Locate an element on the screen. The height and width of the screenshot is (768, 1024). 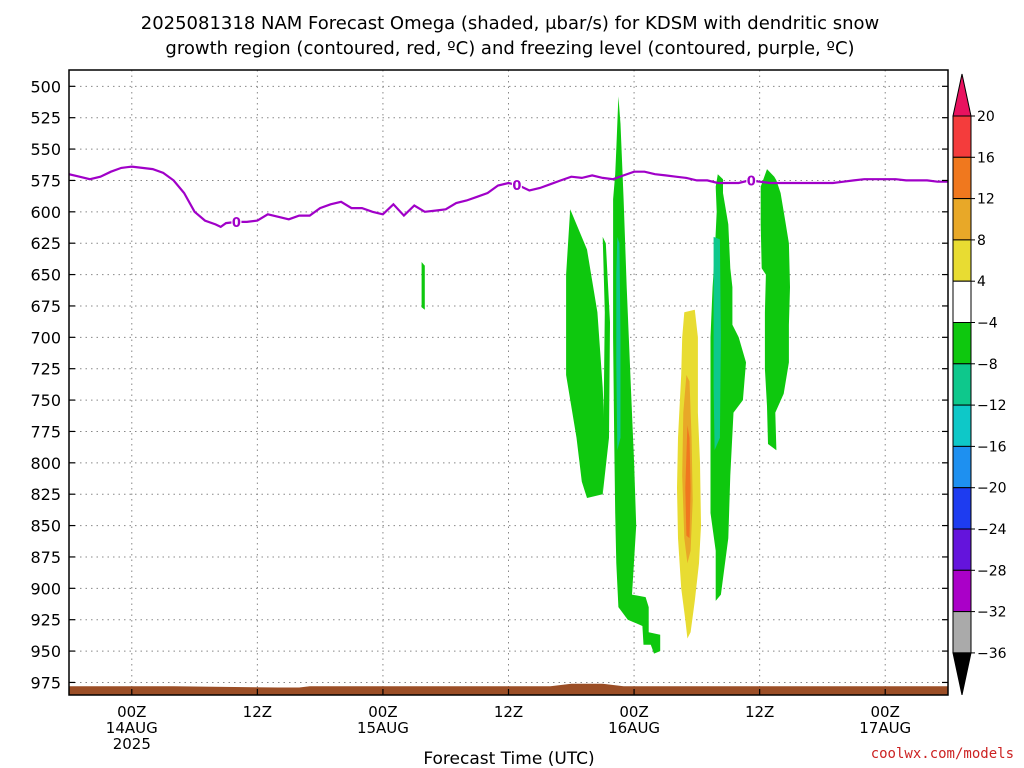
freezing-level-line is located at coordinates (508, 197).